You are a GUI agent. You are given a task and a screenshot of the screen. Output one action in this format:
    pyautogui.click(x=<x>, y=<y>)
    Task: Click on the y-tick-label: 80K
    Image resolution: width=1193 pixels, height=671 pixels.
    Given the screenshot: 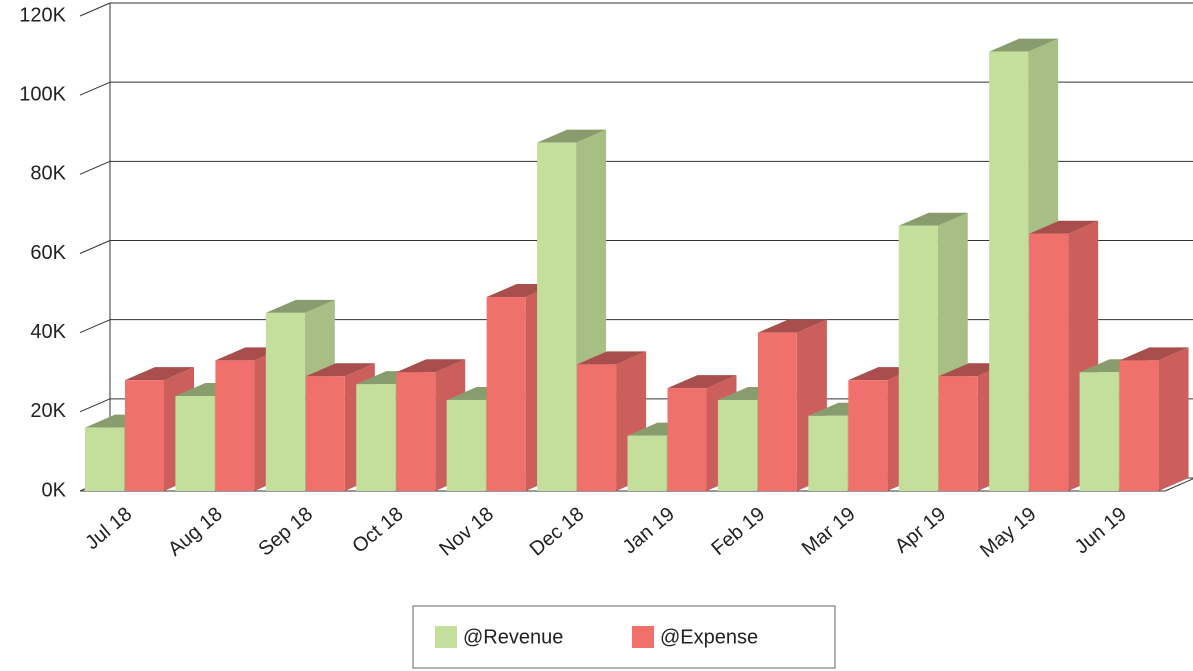 What is the action you would take?
    pyautogui.click(x=48, y=174)
    